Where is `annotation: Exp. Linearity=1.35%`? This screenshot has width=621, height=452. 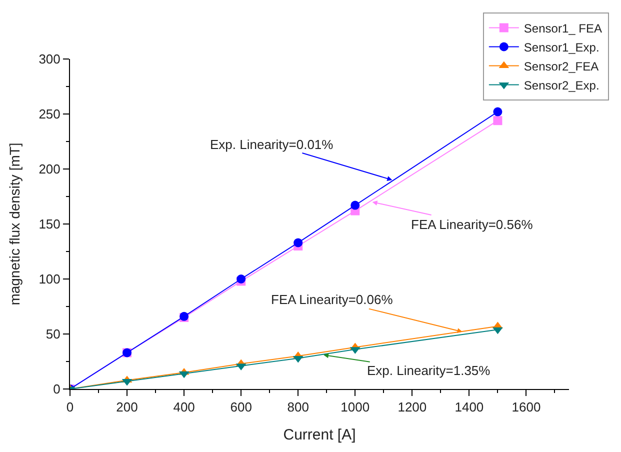
annotation: Exp. Linearity=1.35% is located at coordinates (429, 370).